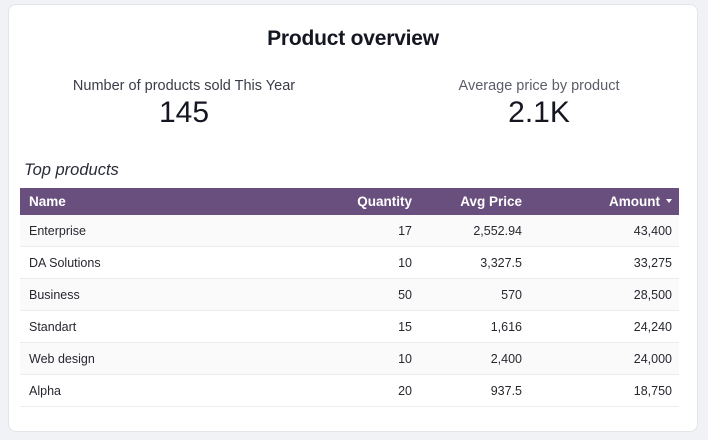 The width and height of the screenshot is (708, 440). I want to click on cell-name: Web design, so click(62, 358).